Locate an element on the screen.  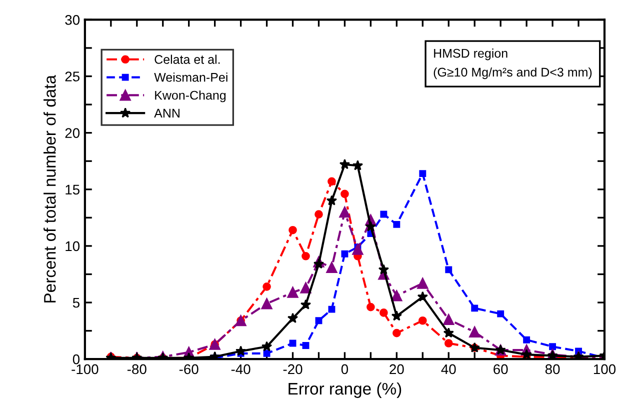
x-tick-label: 80 is located at coordinates (552, 369).